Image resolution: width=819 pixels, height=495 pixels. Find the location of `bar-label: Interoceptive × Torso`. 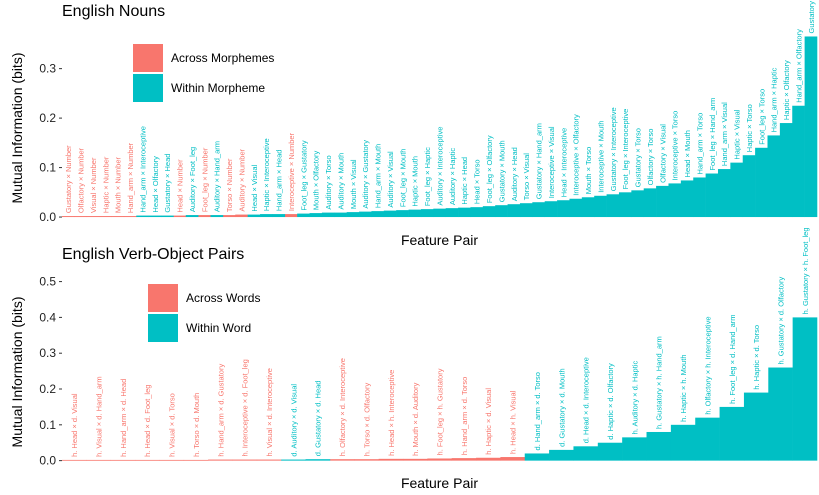

bar-label: Interoceptive × Torso is located at coordinates (675, 146).